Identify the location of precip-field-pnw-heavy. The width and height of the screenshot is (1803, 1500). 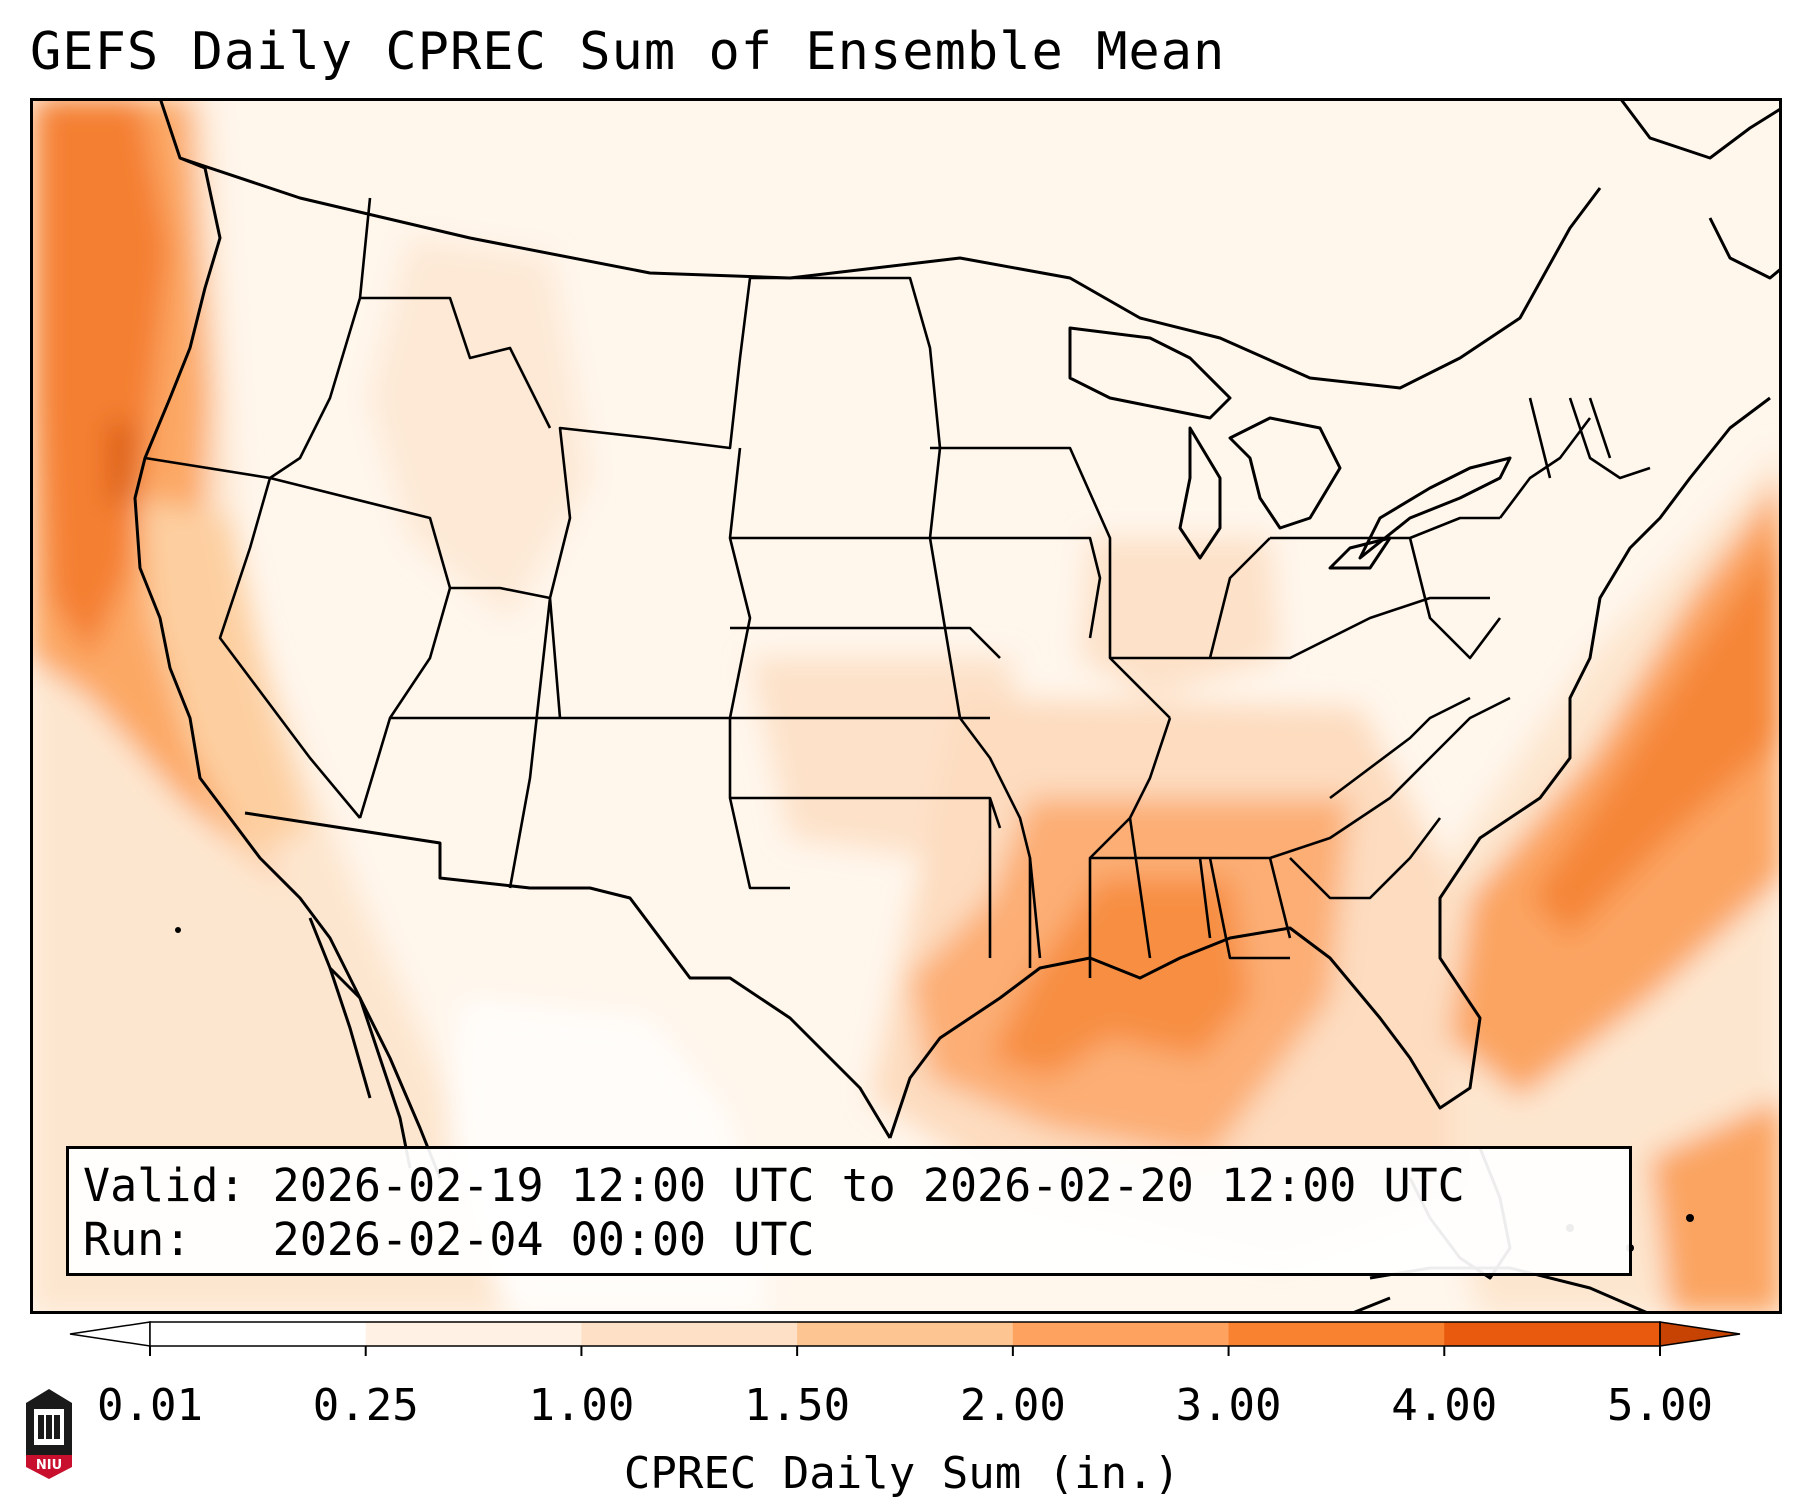
(105, 378).